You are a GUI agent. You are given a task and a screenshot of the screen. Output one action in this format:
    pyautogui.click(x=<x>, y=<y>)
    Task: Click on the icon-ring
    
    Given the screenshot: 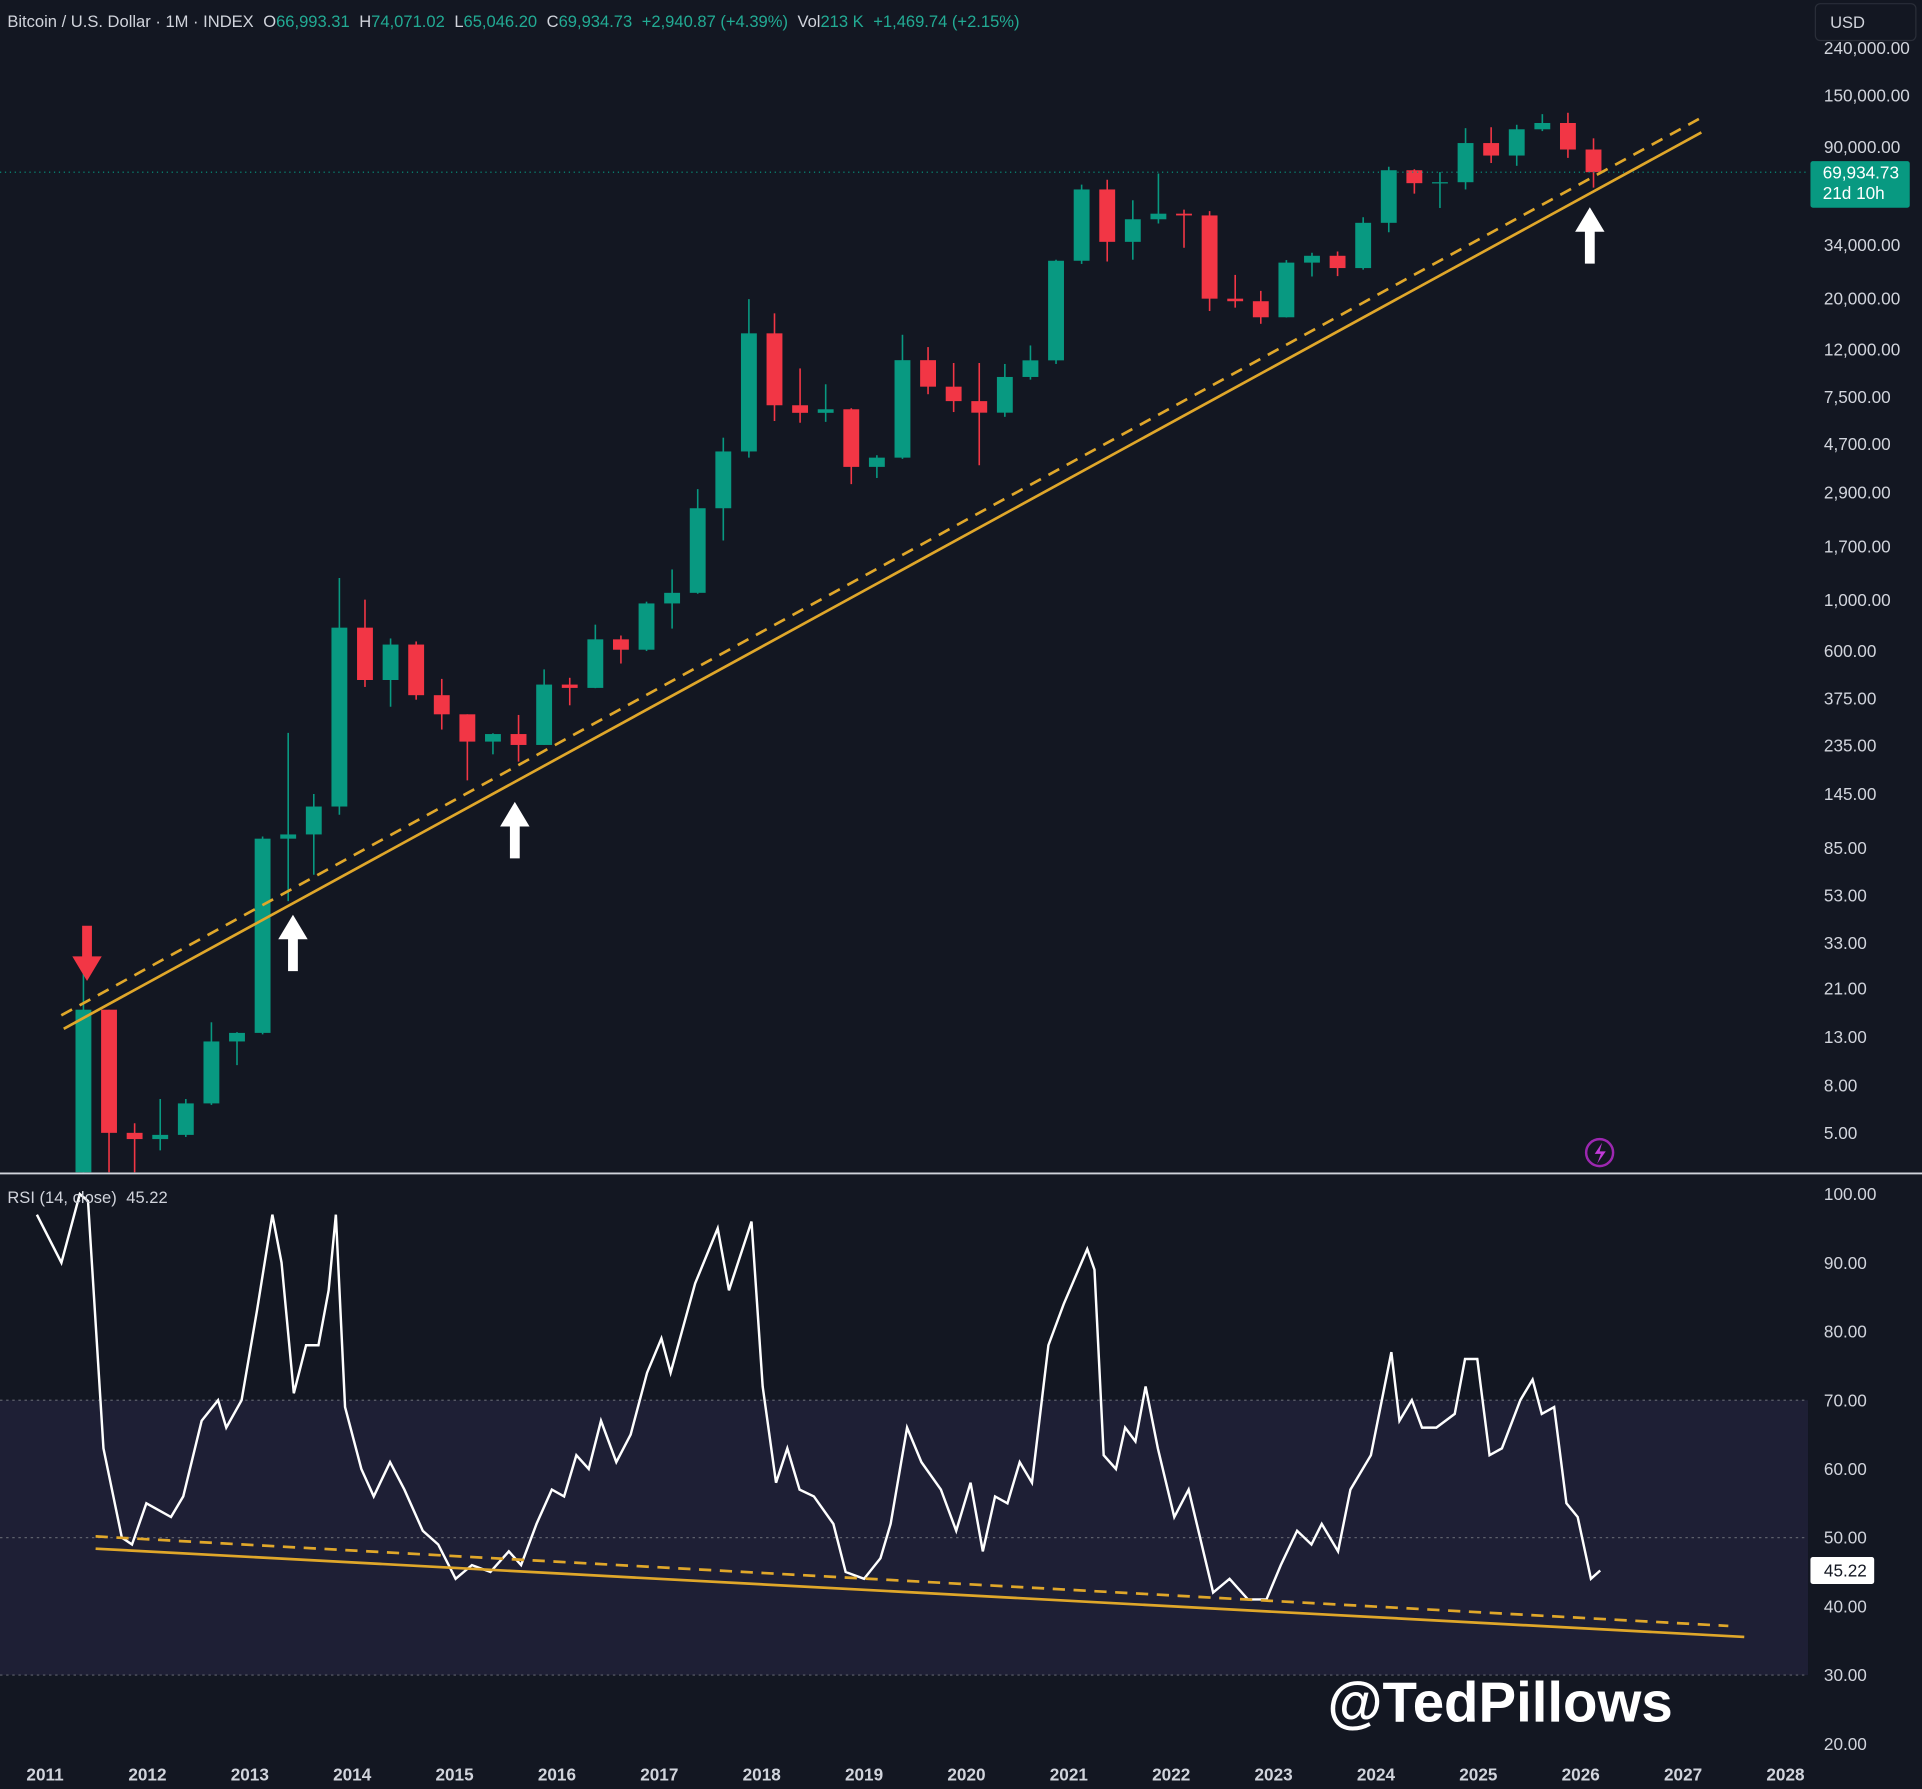 What is the action you would take?
    pyautogui.click(x=1599, y=1152)
    